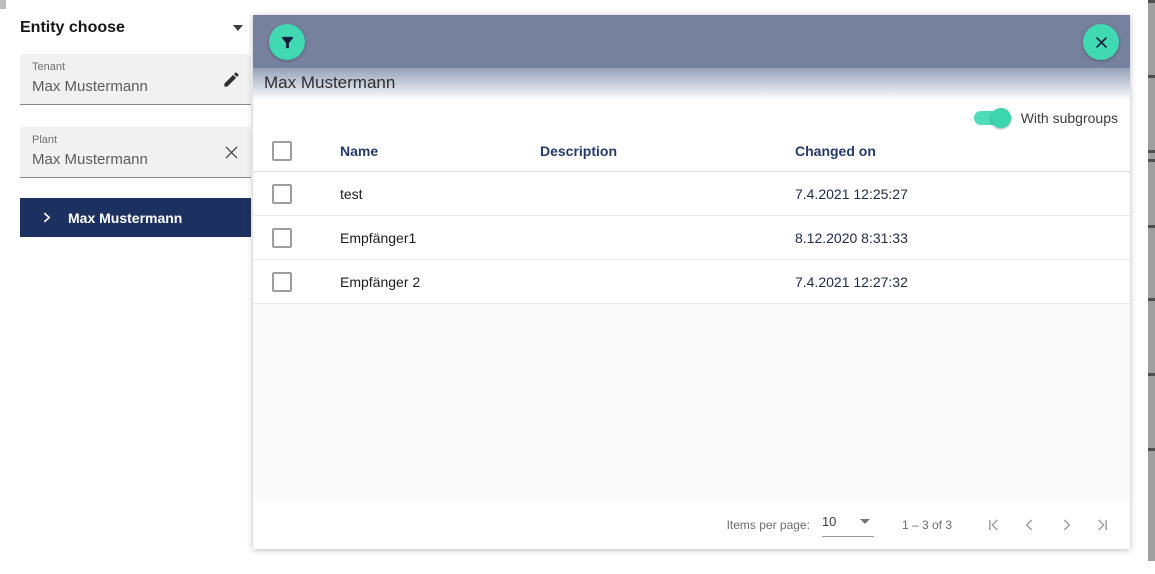 The width and height of the screenshot is (1155, 574). Describe the element at coordinates (380, 281) in the screenshot. I see `cell-name: Empfänger 2` at that location.